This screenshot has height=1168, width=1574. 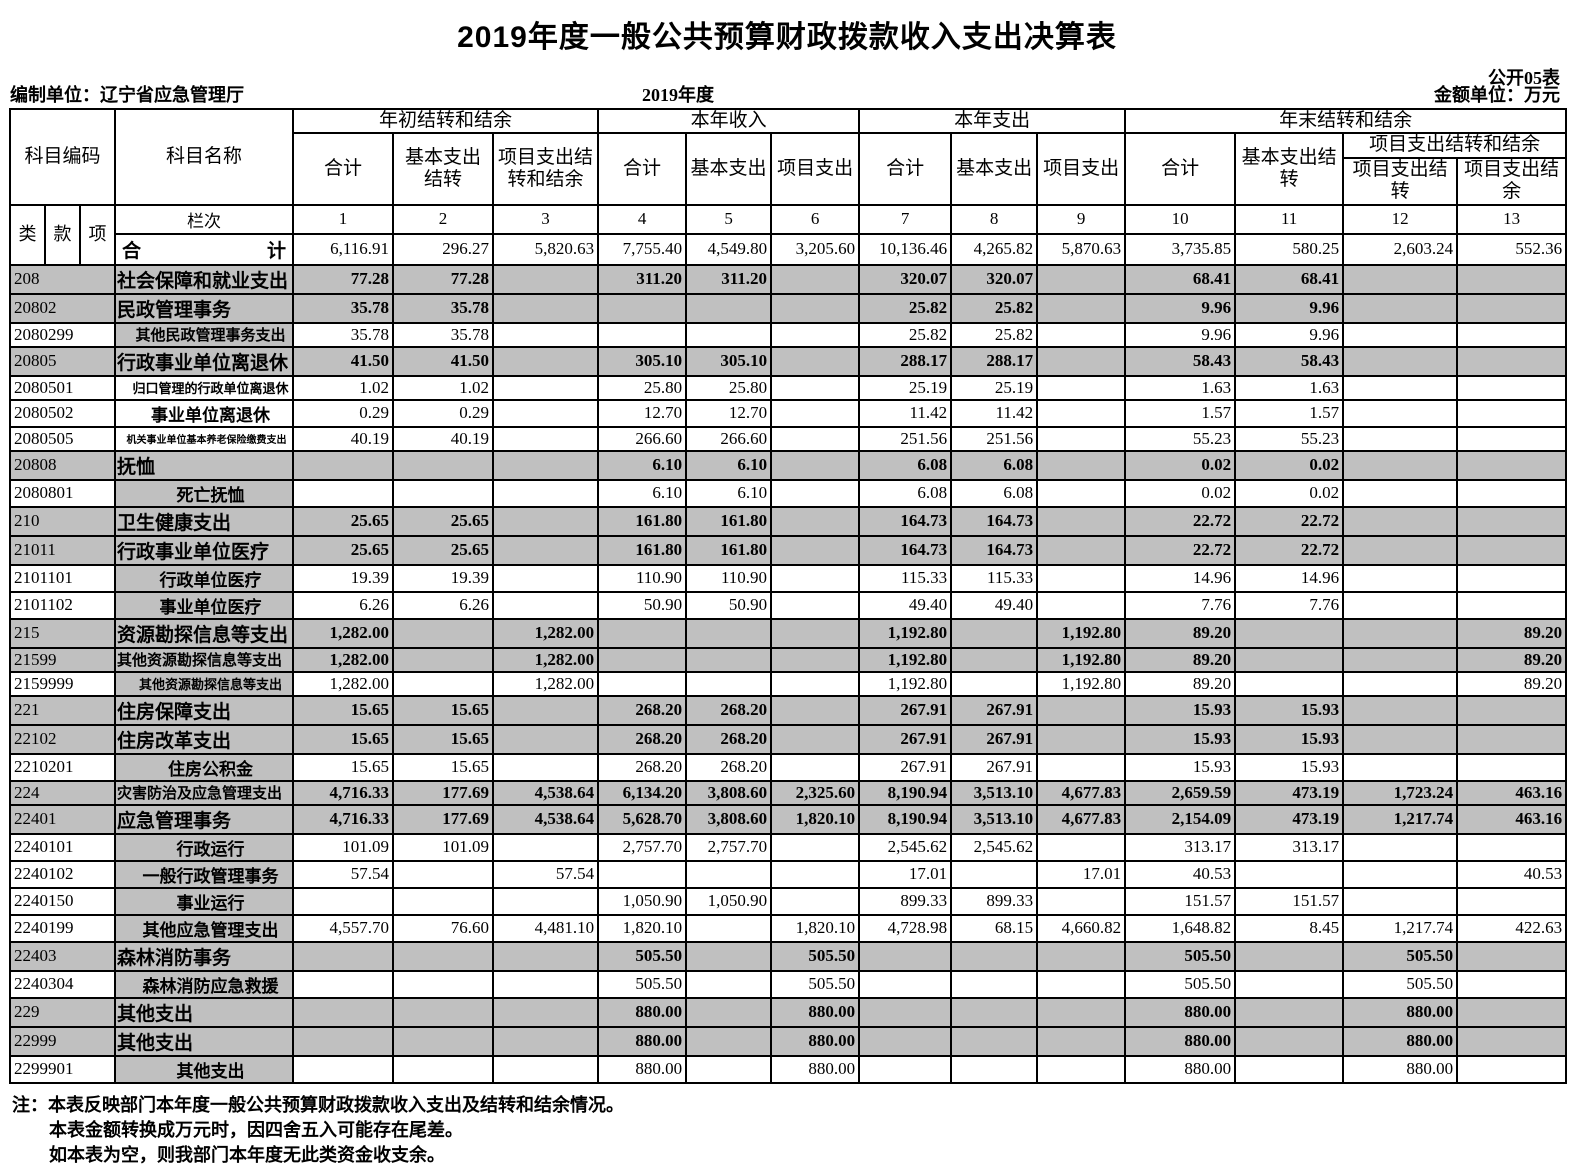 I want to click on value-cell: 288.17, so click(x=905, y=361).